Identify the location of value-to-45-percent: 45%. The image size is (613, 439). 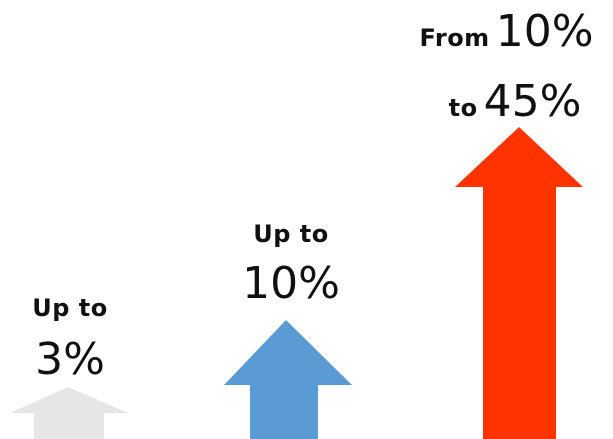
(532, 101).